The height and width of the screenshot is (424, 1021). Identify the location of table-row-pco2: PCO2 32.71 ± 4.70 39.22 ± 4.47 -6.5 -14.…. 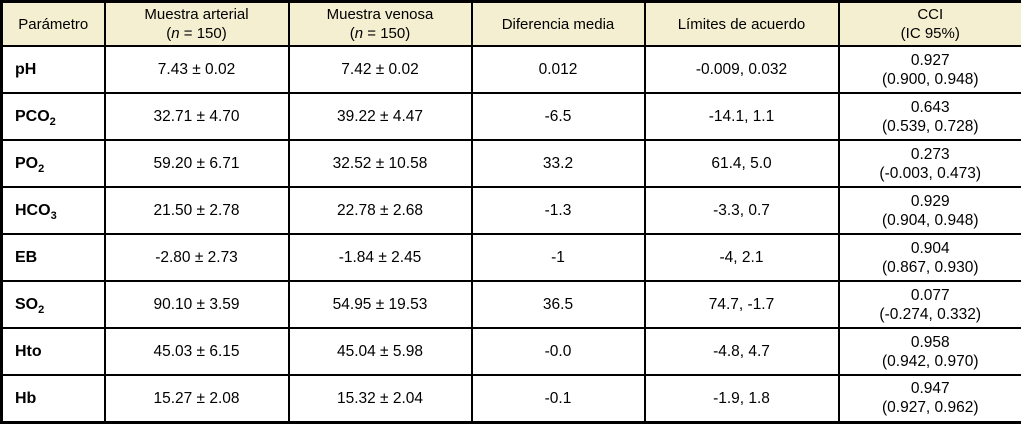
(511, 116).